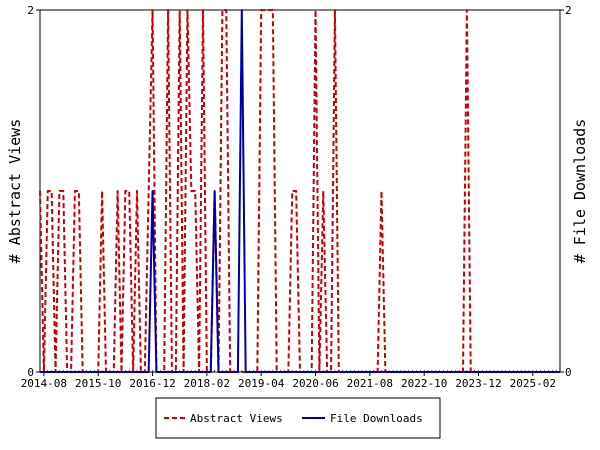  I want to click on legend-label-file-downloads: File Downloads, so click(376, 418).